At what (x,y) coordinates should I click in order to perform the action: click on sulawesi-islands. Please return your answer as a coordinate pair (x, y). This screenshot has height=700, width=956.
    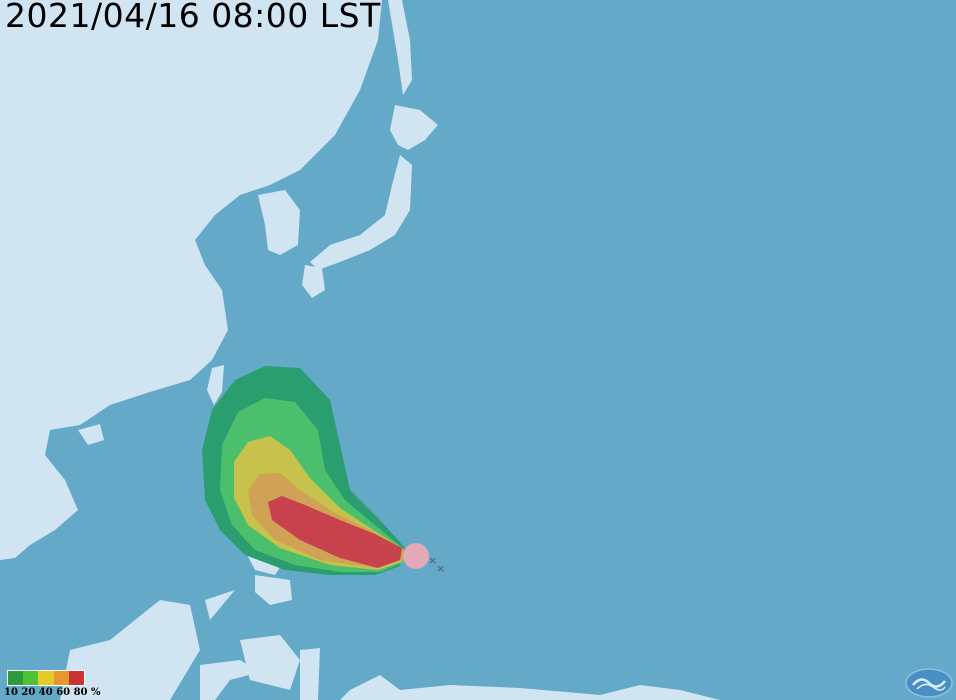
    Looking at the image, I should click on (260, 674).